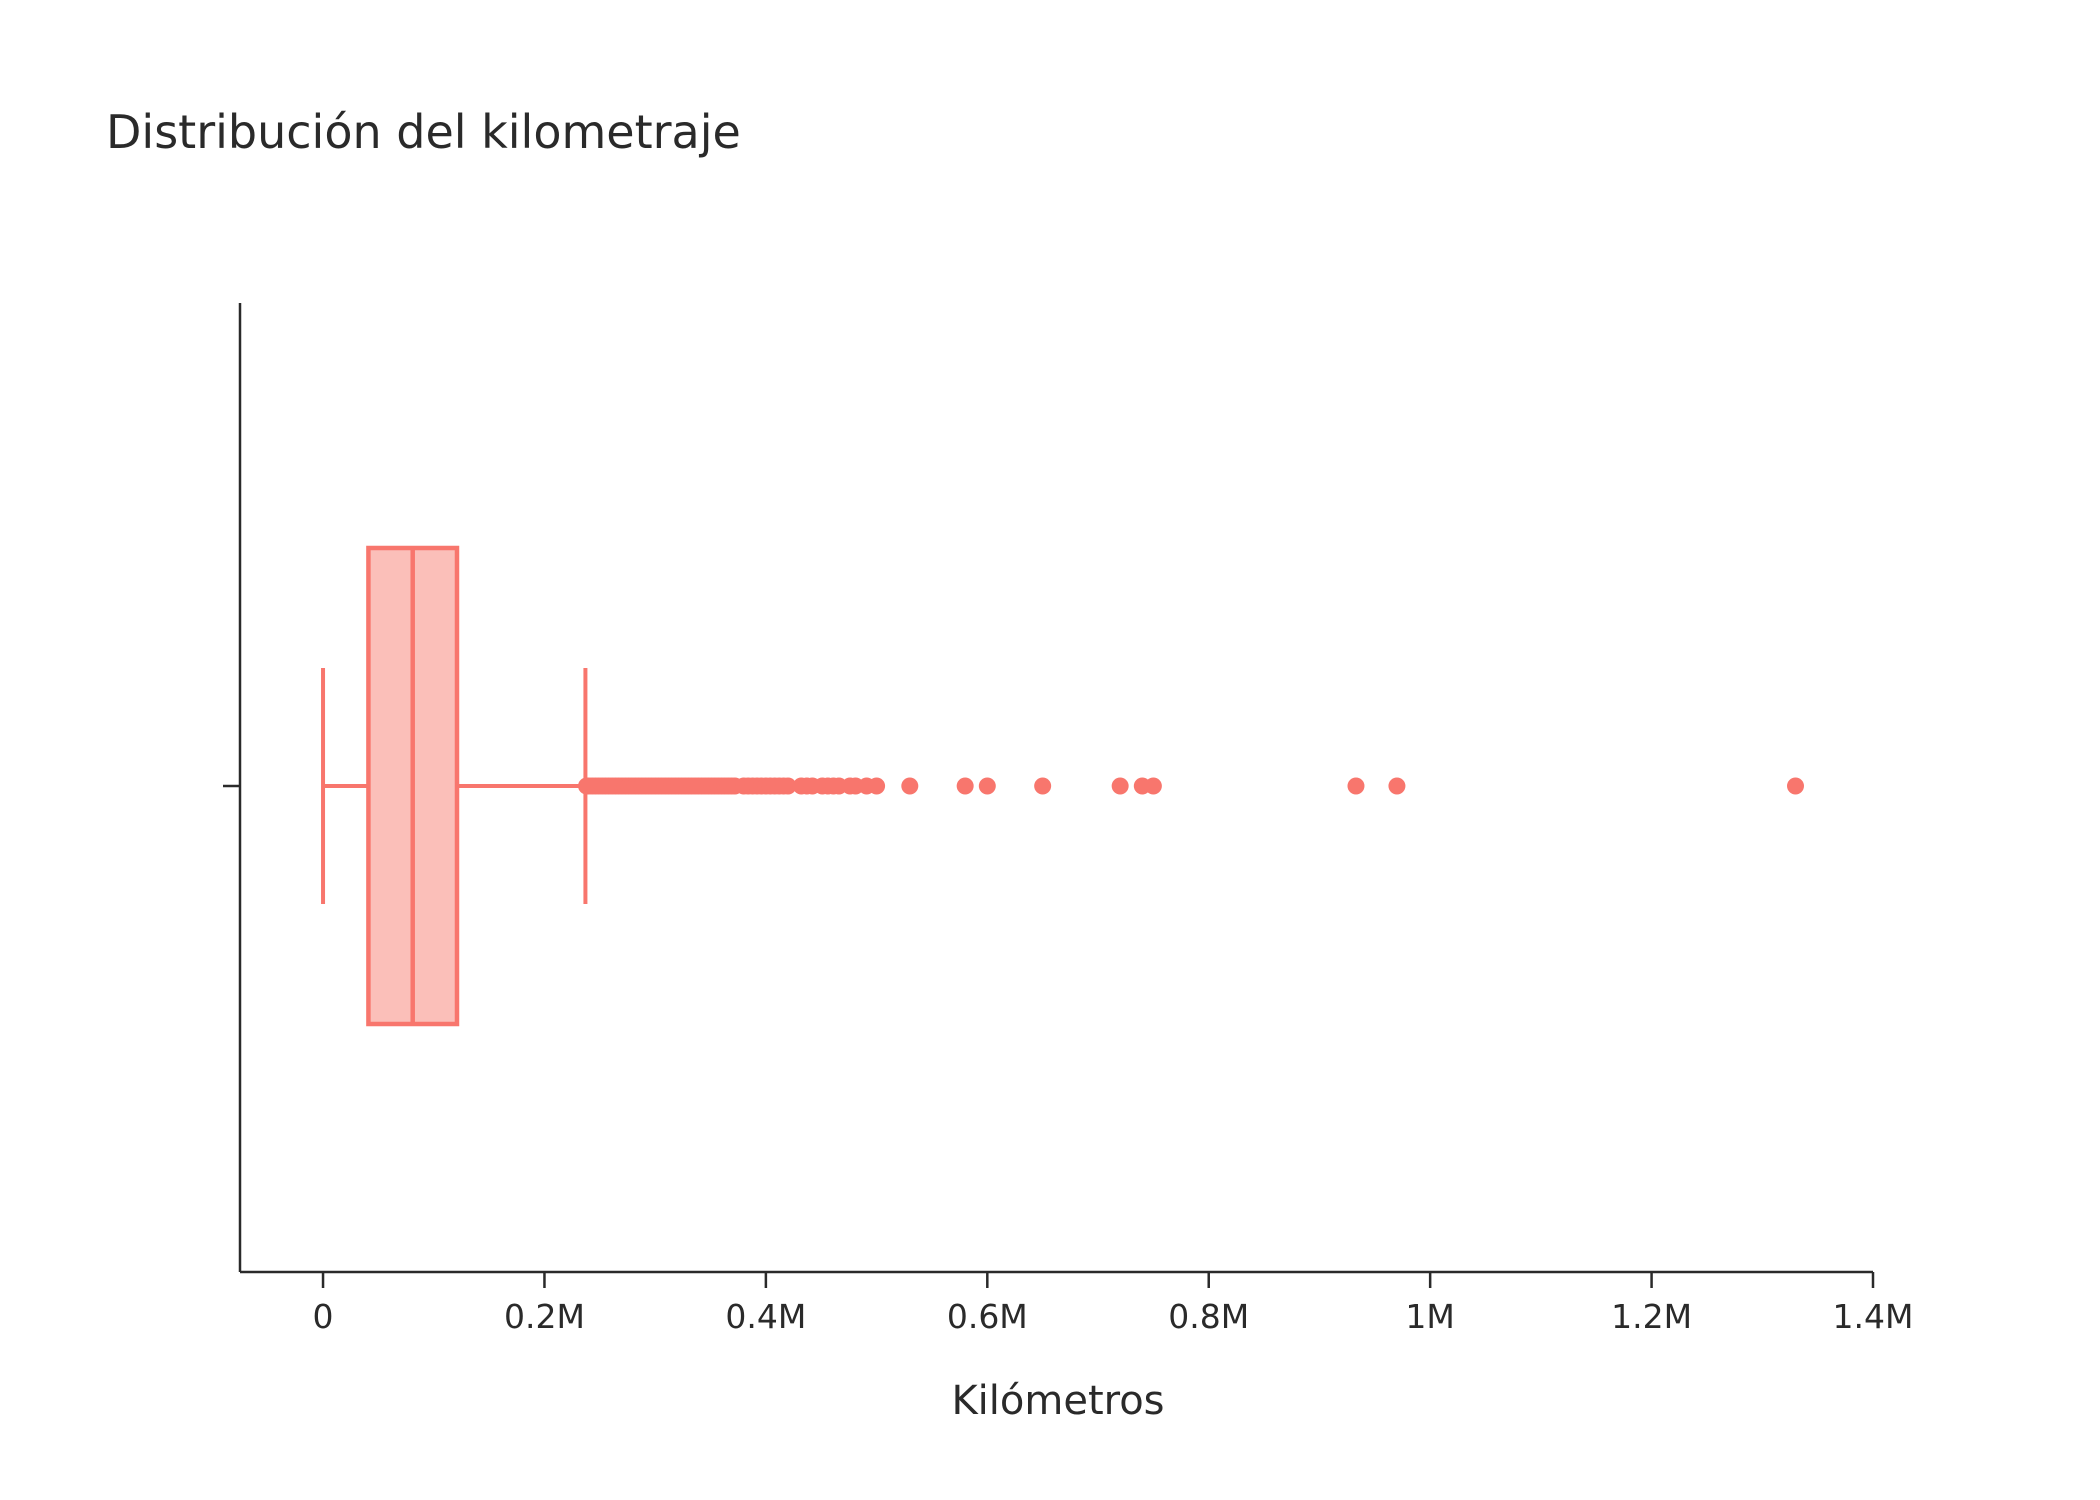  Describe the element at coordinates (1873, 1316) in the screenshot. I see `x-tick-label-7: 1.4M` at that location.